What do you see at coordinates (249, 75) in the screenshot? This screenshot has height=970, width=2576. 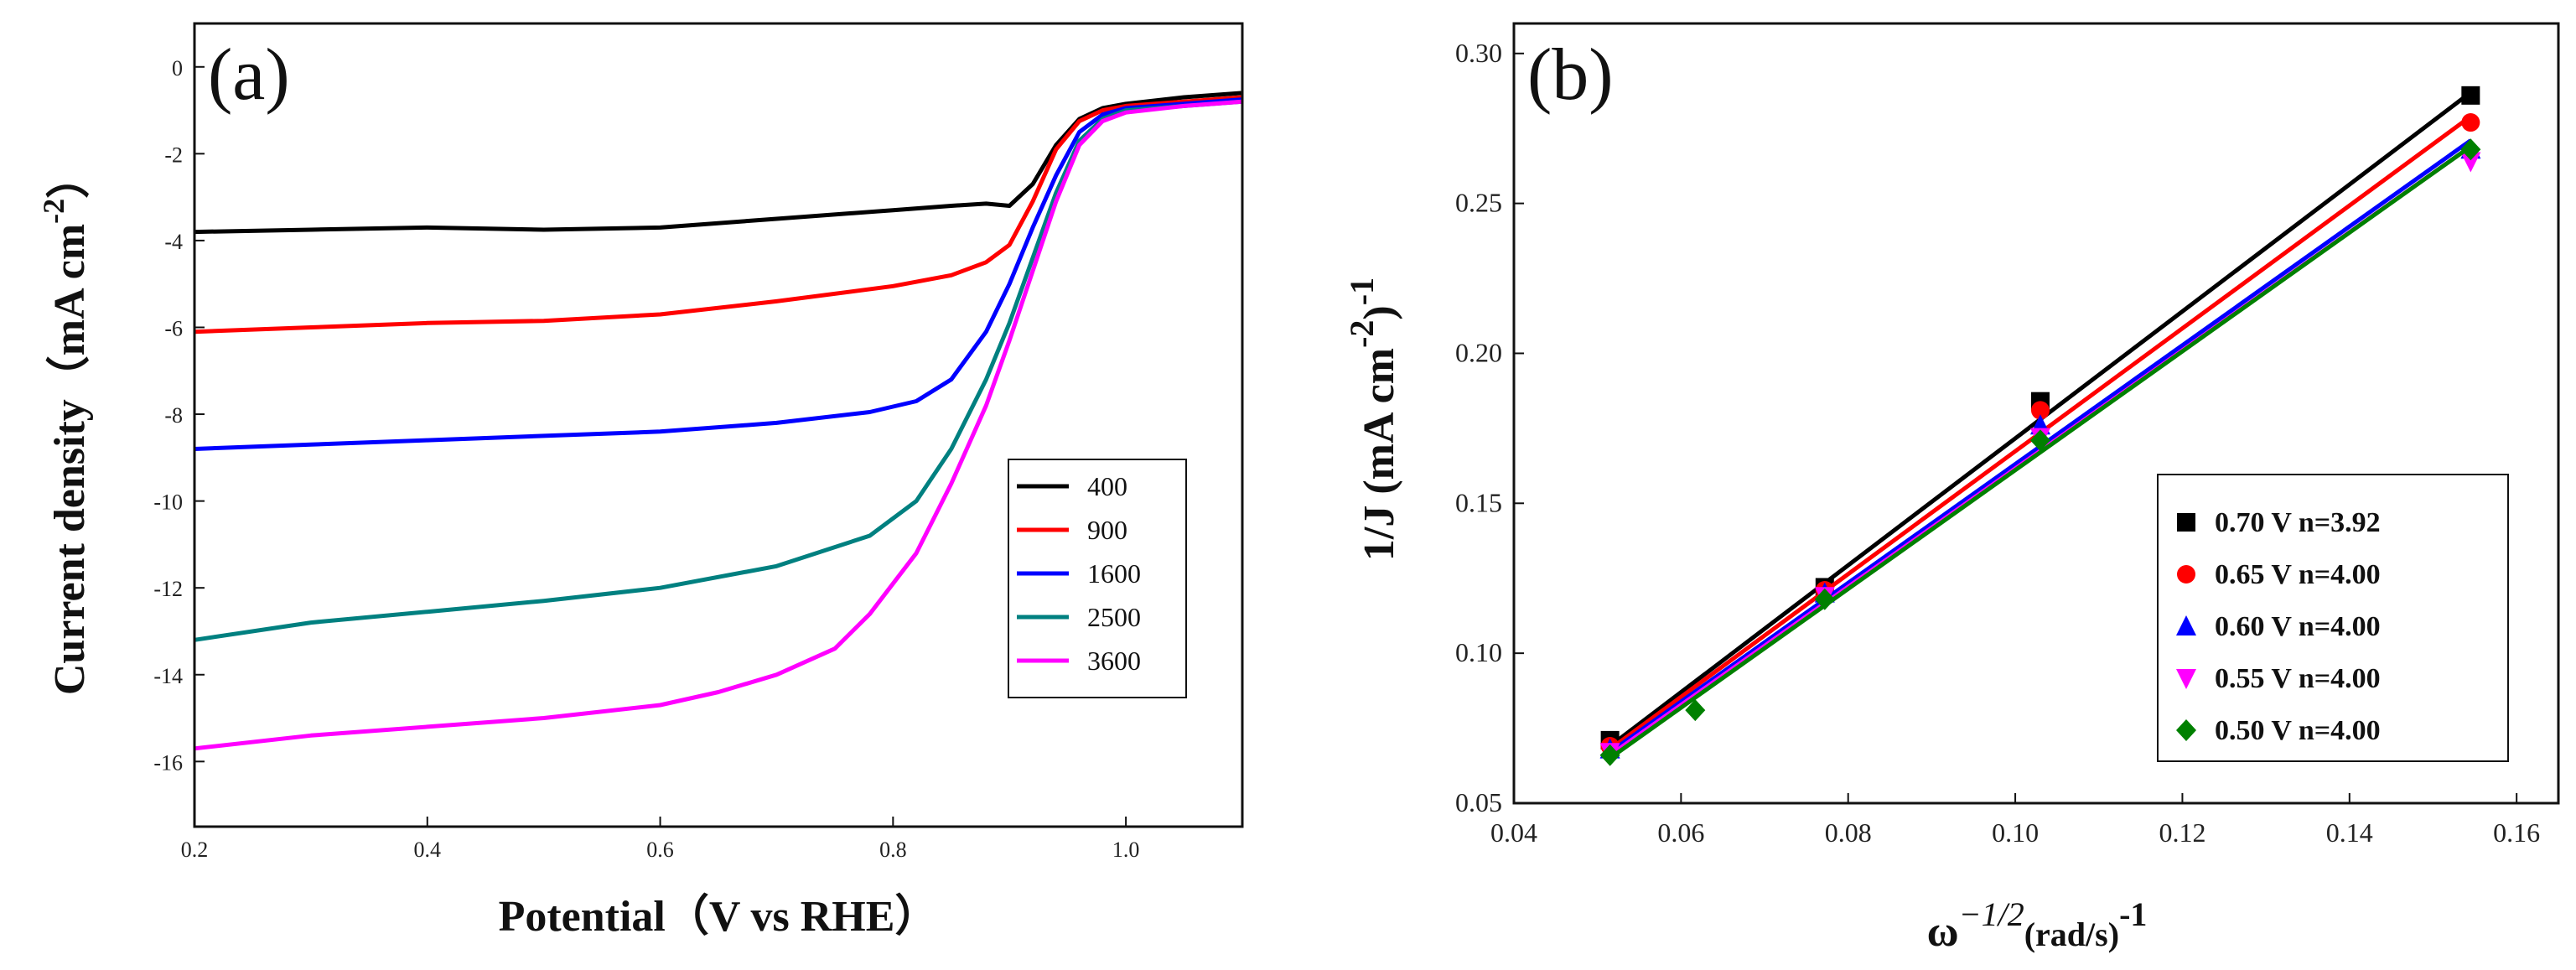 I see `panel-a-label: (a)` at bounding box center [249, 75].